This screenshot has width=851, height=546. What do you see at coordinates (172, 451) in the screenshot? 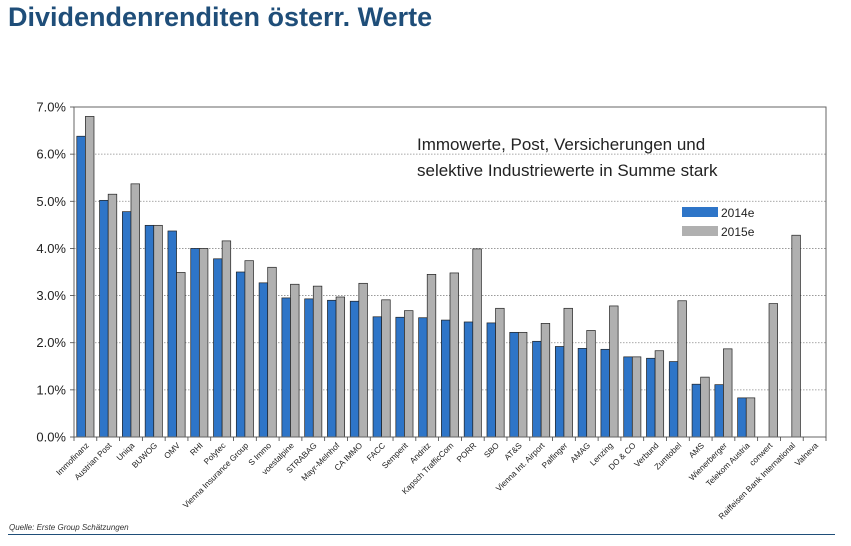
I see `x-category-label: OMV` at bounding box center [172, 451].